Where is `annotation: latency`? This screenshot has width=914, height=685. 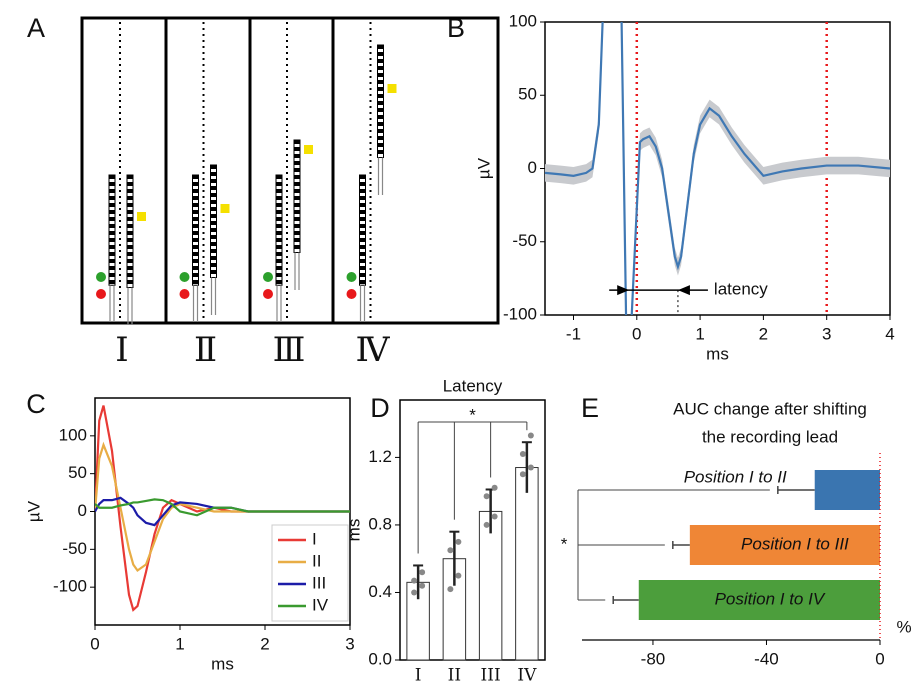
annotation: latency is located at coordinates (741, 289).